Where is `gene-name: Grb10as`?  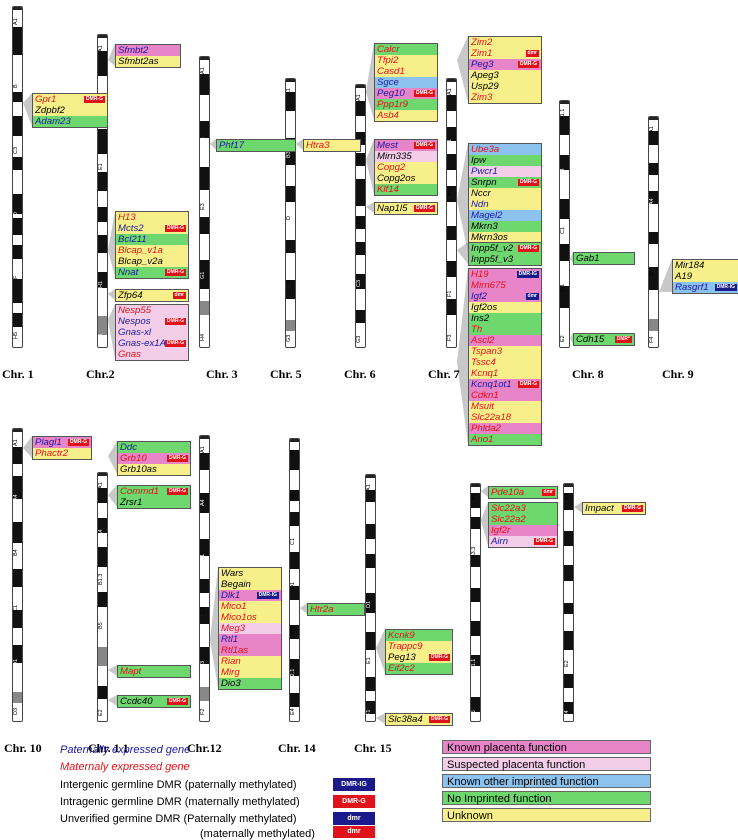
gene-name: Grb10as is located at coordinates (138, 469).